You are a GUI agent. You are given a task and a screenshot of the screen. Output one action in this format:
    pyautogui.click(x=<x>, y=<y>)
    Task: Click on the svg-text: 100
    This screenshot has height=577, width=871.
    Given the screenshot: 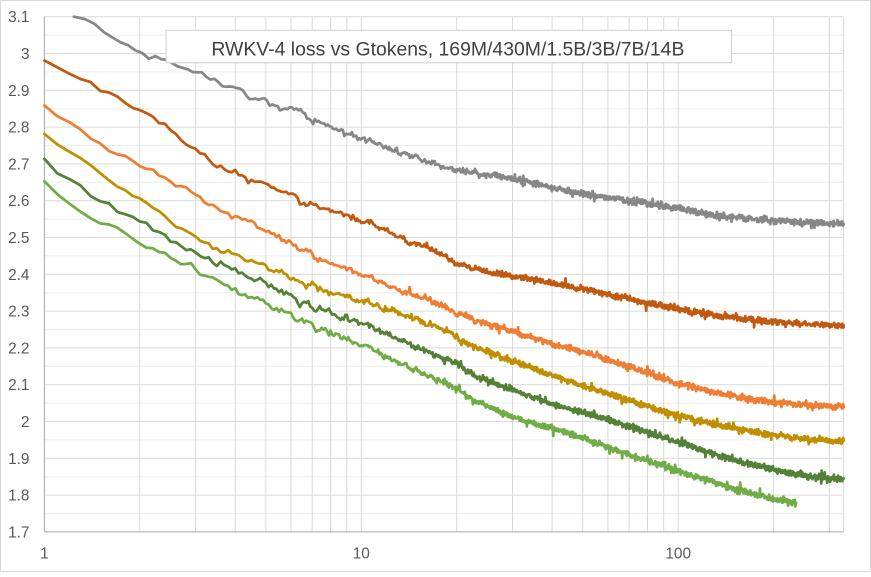 What is the action you would take?
    pyautogui.click(x=678, y=554)
    